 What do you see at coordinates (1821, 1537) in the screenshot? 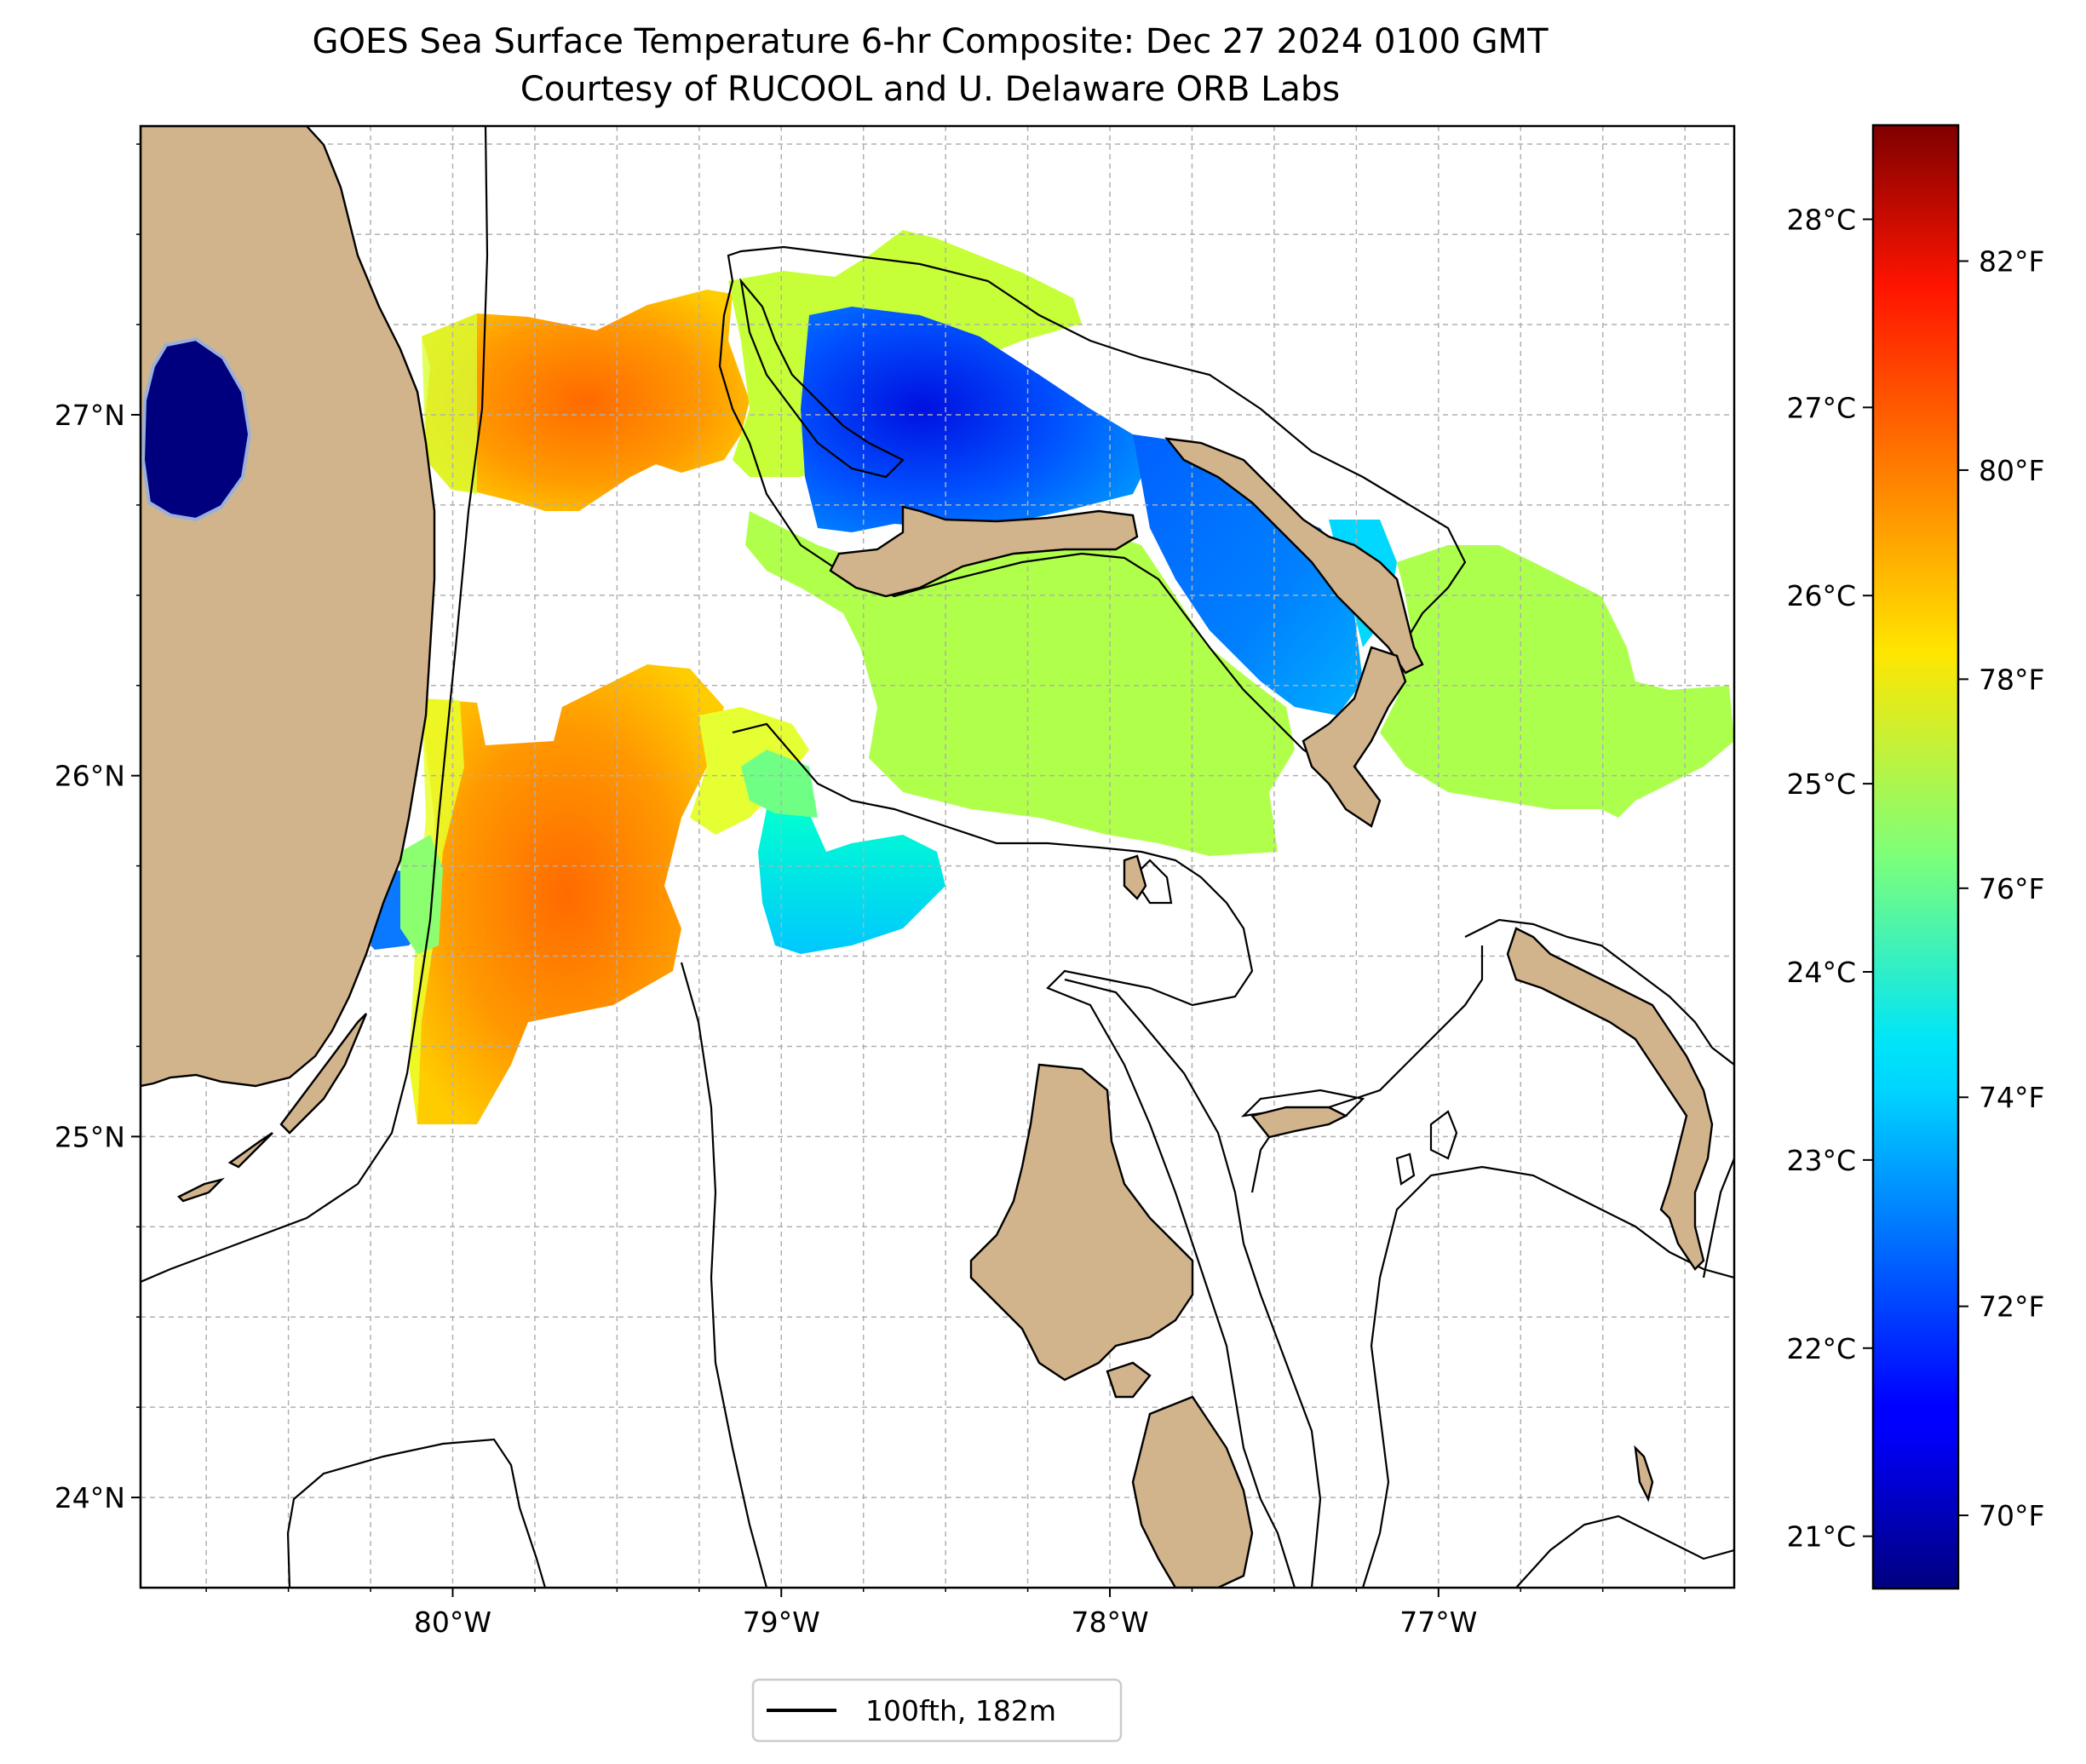
I see `celsius-tick-label: 21°C` at bounding box center [1821, 1537].